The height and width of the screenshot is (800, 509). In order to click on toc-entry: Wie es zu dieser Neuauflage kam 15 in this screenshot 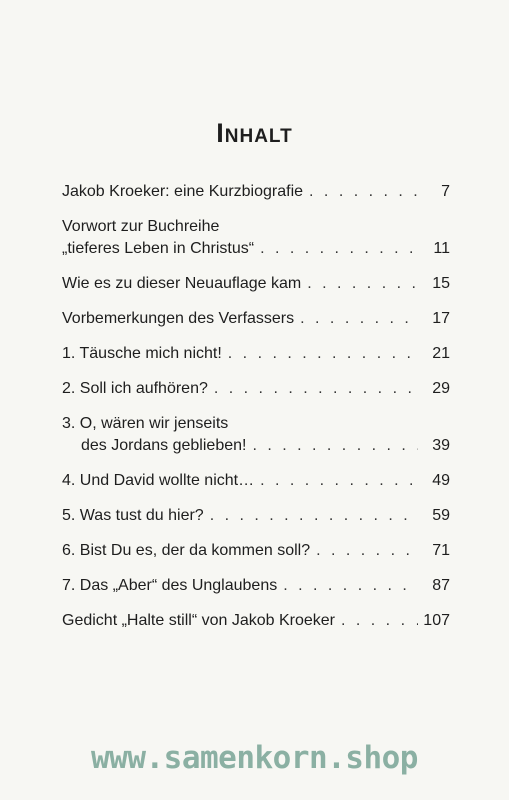, I will do `click(256, 284)`.